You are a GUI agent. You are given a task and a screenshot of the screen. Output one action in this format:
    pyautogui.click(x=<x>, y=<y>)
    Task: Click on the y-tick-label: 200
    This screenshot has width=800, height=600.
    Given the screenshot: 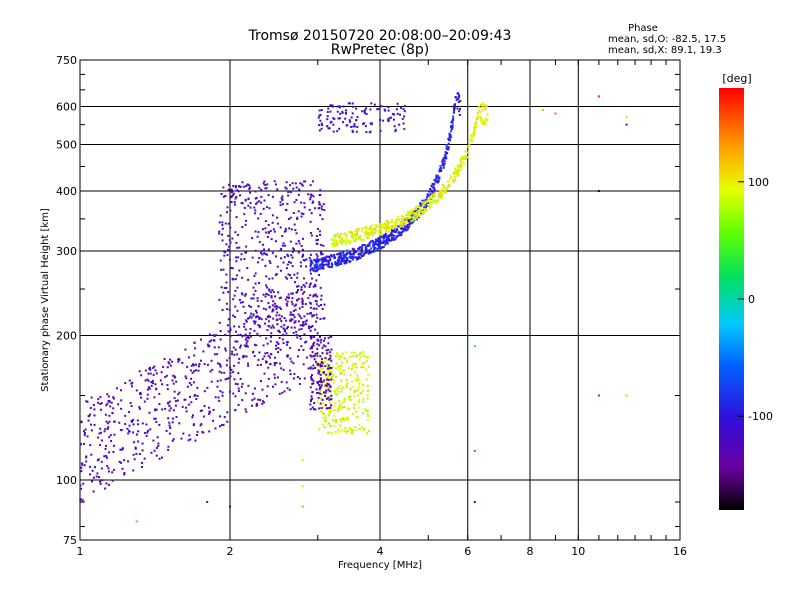 What is the action you would take?
    pyautogui.click(x=66, y=336)
    